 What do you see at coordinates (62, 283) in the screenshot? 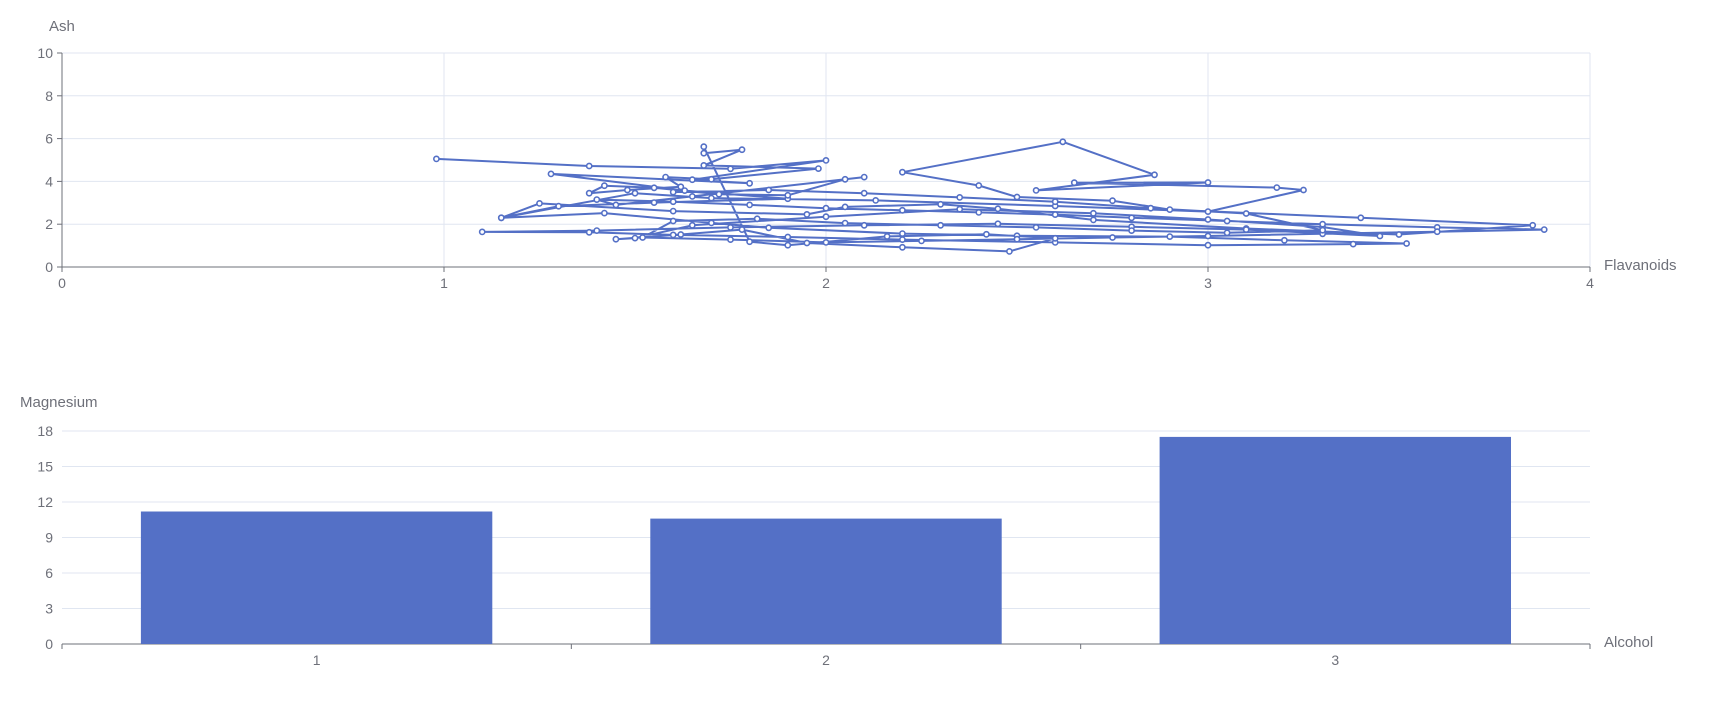
I see `x-tick-label: 0` at bounding box center [62, 283].